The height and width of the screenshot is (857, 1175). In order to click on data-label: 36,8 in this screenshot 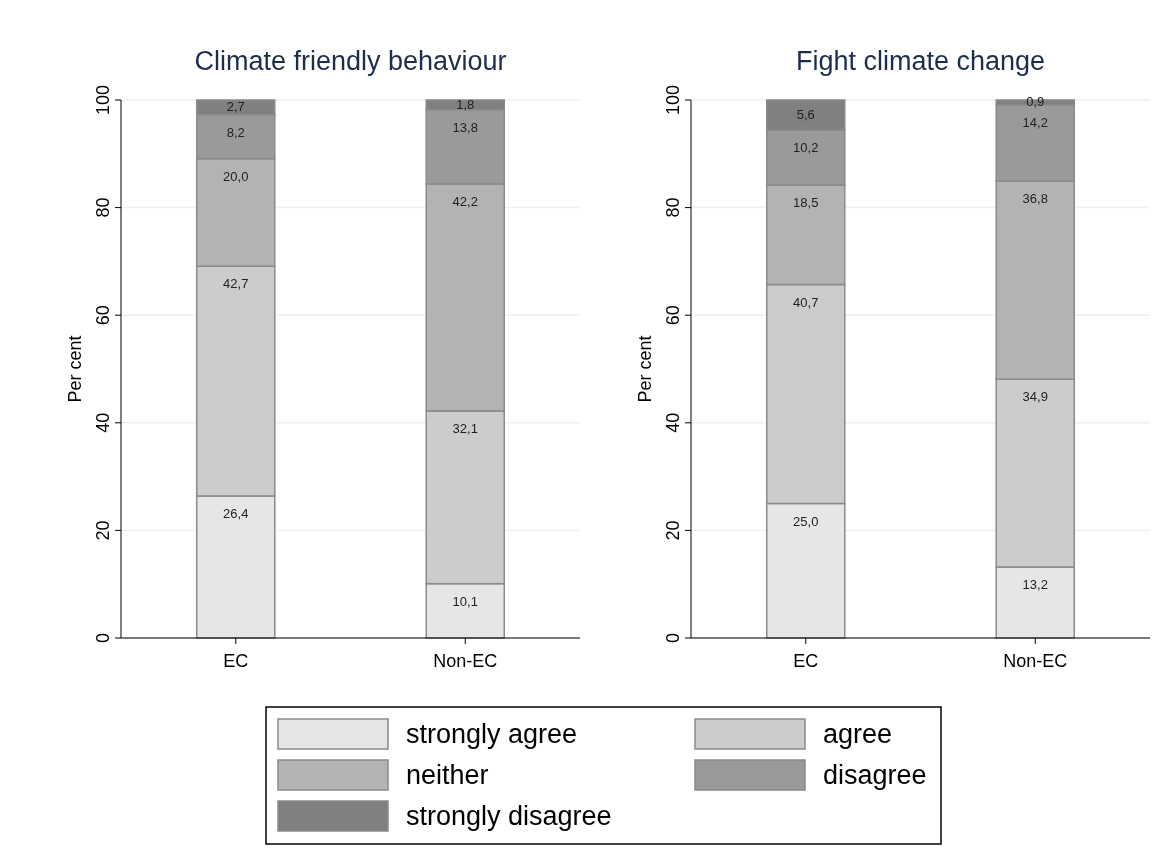, I will do `click(1035, 199)`.